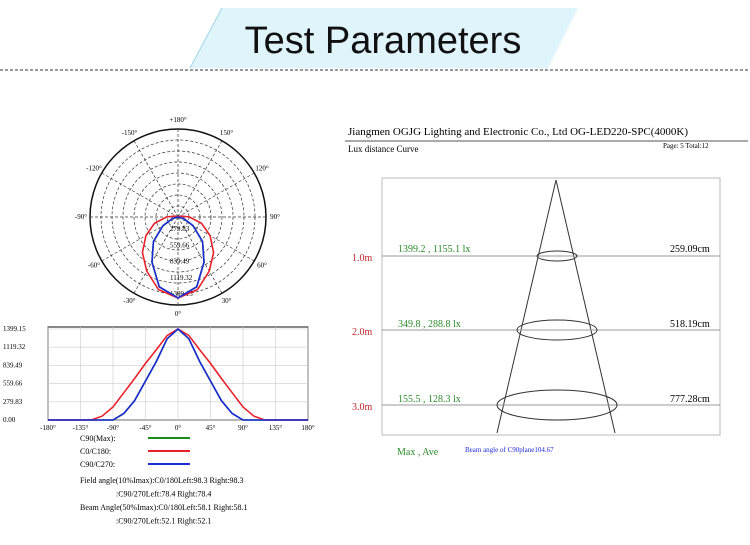 Image resolution: width=750 pixels, height=545 pixels. Describe the element at coordinates (434, 249) in the screenshot. I see `lux-value: 1399.2 , 1155.1 lx` at that location.